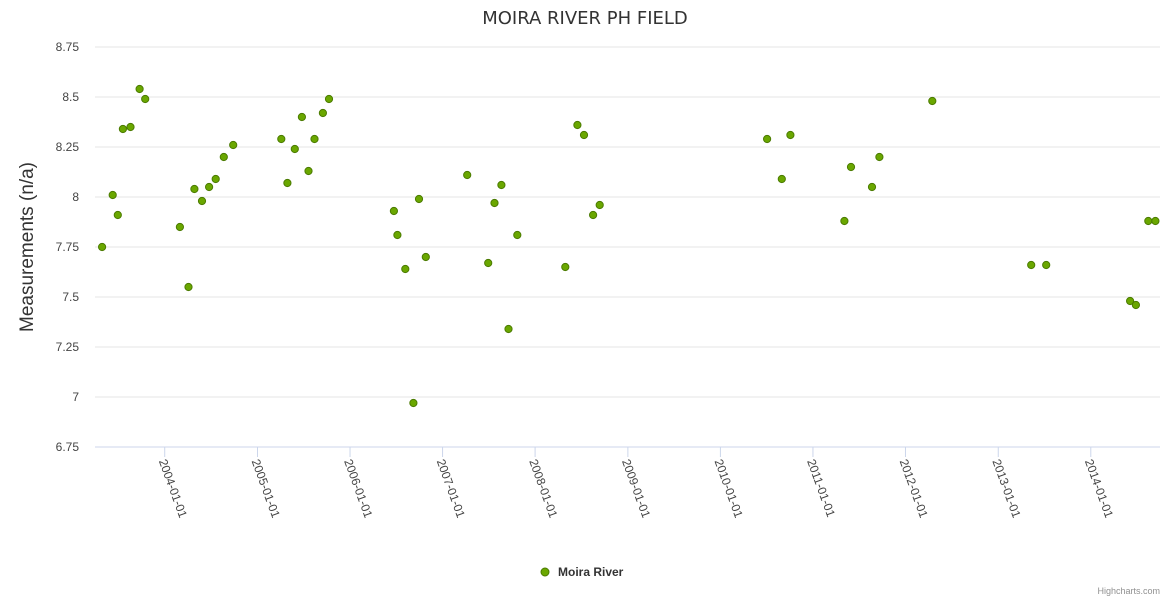 The width and height of the screenshot is (1170, 600). I want to click on x-tick-label: 2008-01-01, so click(543, 488).